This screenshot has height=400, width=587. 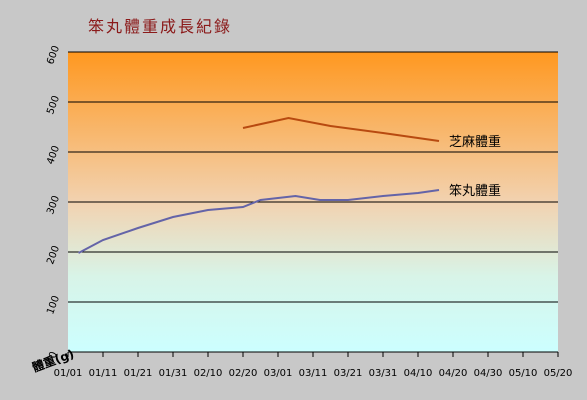 I want to click on x-tick-label: 03/21, so click(x=348, y=373).